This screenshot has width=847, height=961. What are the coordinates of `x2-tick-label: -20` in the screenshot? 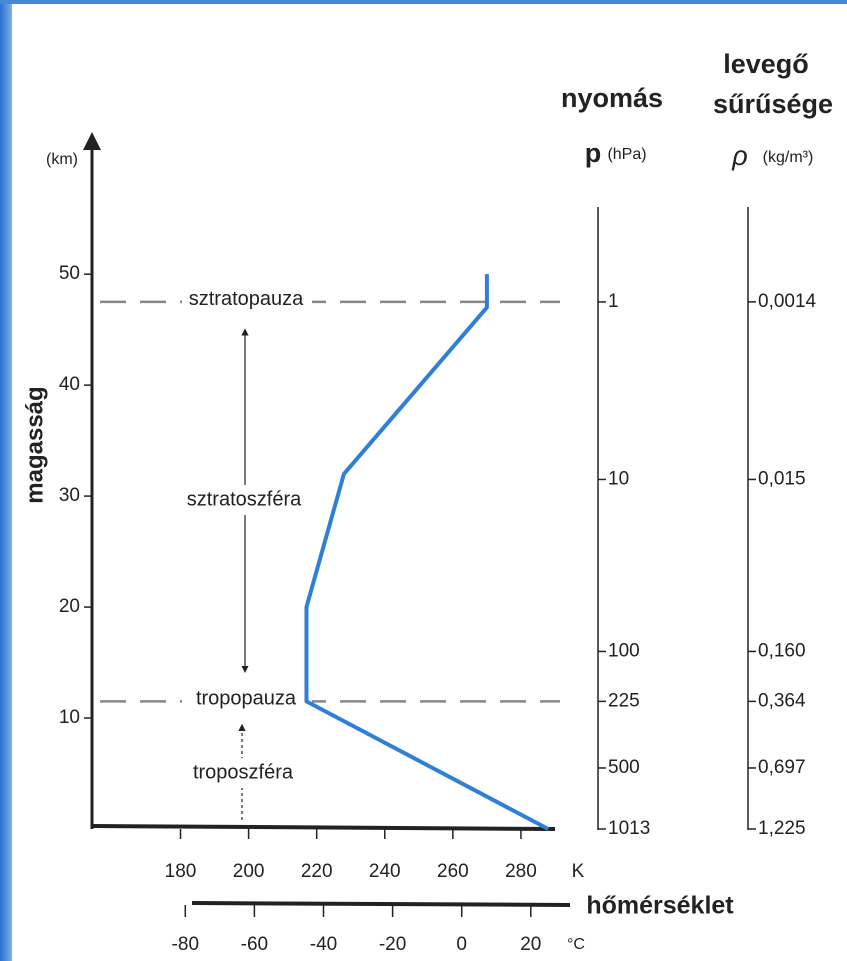 It's located at (392, 944).